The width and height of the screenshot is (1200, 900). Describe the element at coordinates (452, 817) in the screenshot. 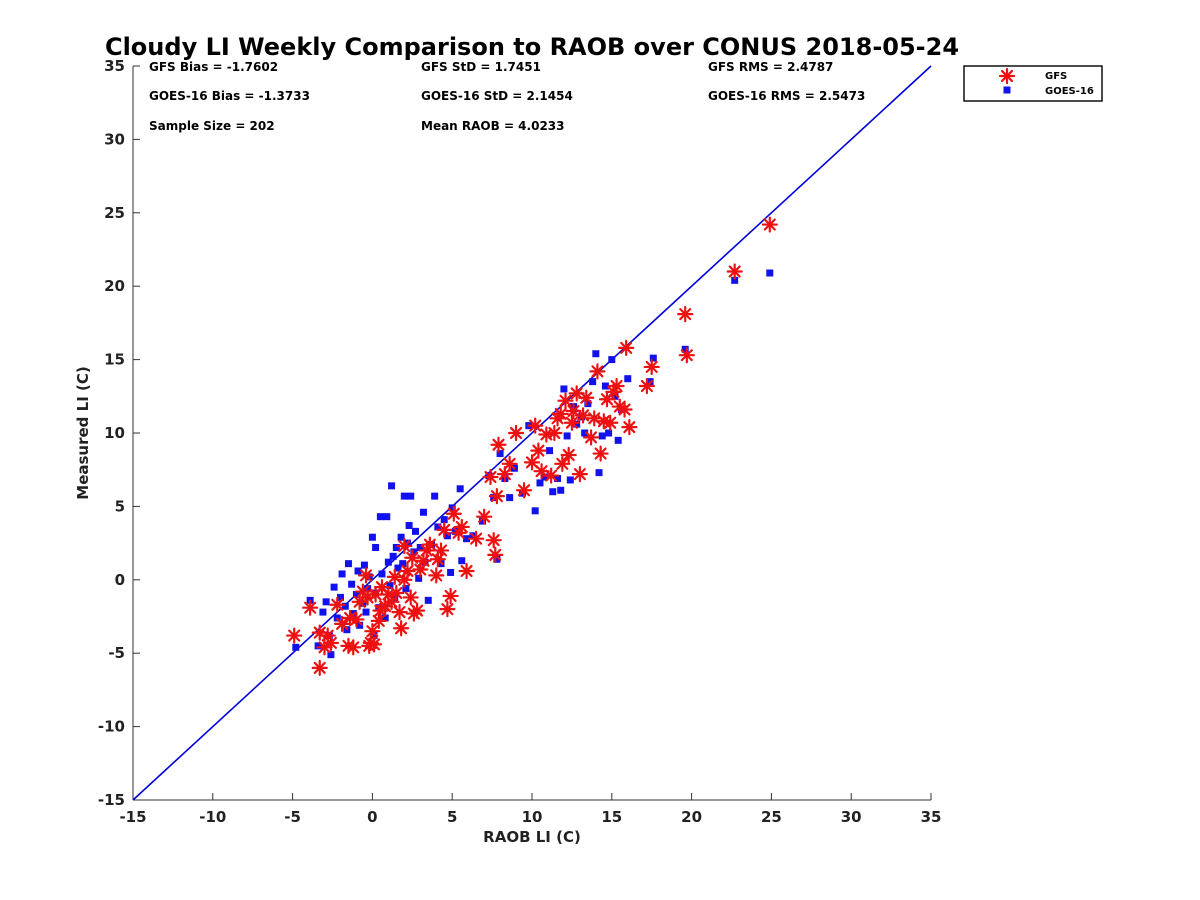

I see `x-tick-label: 5` at that location.